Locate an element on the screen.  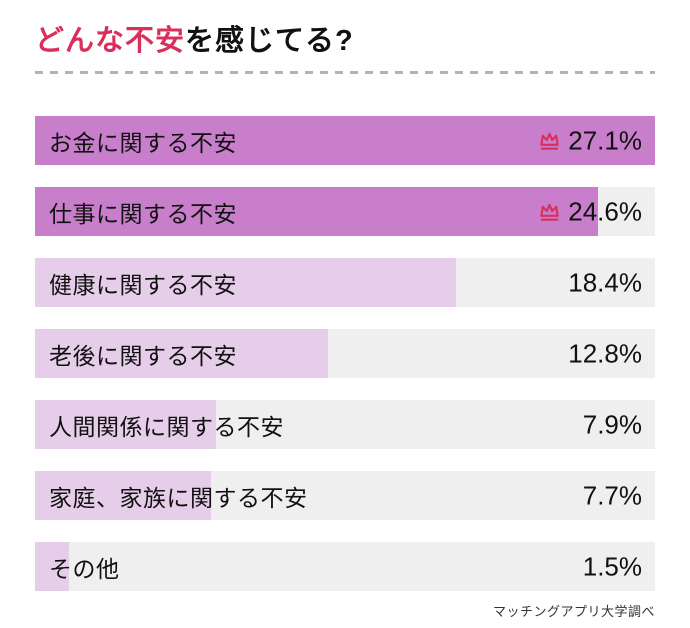
bar-value: 27.1% is located at coordinates (590, 140).